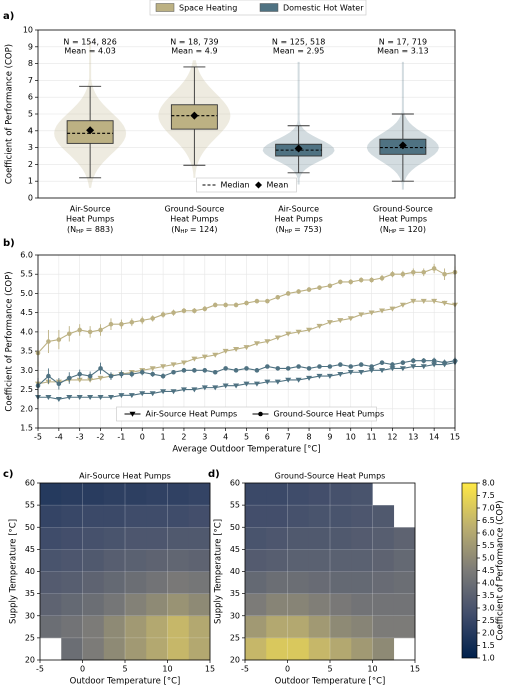 This screenshot has width=508, height=685. Describe the element at coordinates (26, 293) in the screenshot. I see `y-tick-label: 5.0` at that location.